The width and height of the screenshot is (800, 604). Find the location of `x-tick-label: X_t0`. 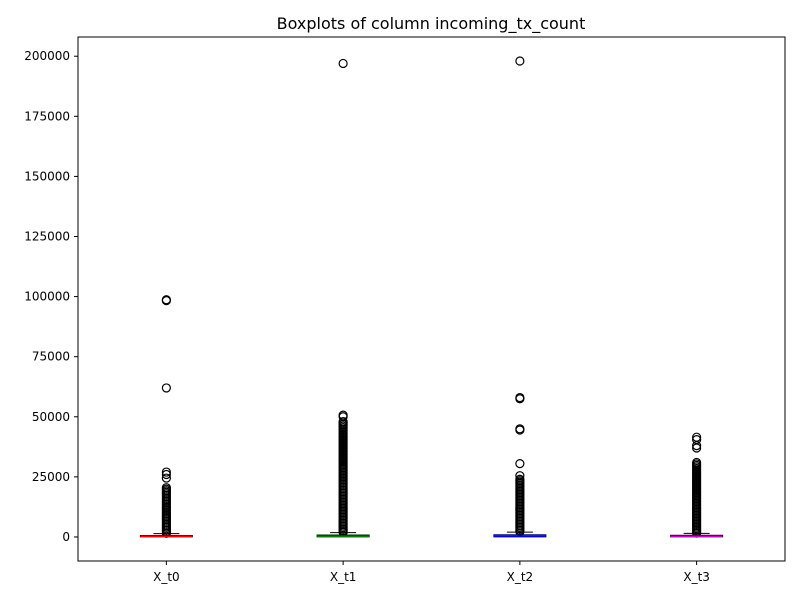

x-tick-label: X_t0 is located at coordinates (166, 577).